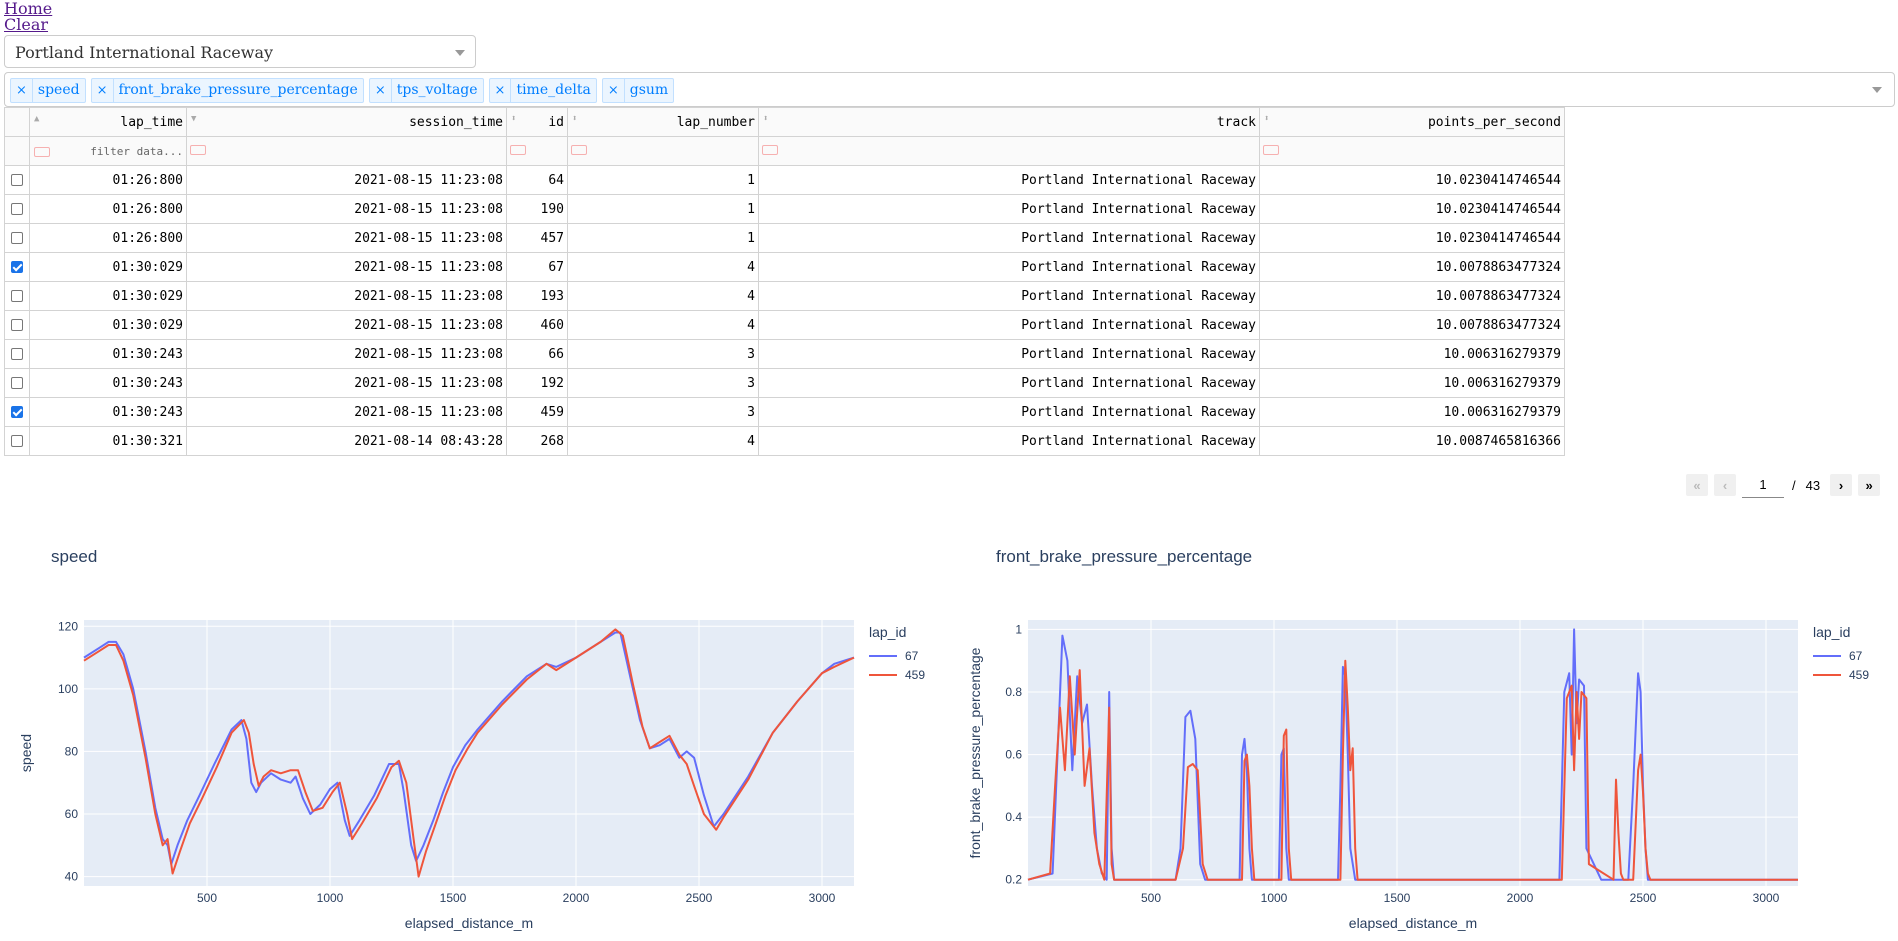  Describe the element at coordinates (347, 122) in the screenshot. I see `column-header-session-time: ▼ session_time` at that location.